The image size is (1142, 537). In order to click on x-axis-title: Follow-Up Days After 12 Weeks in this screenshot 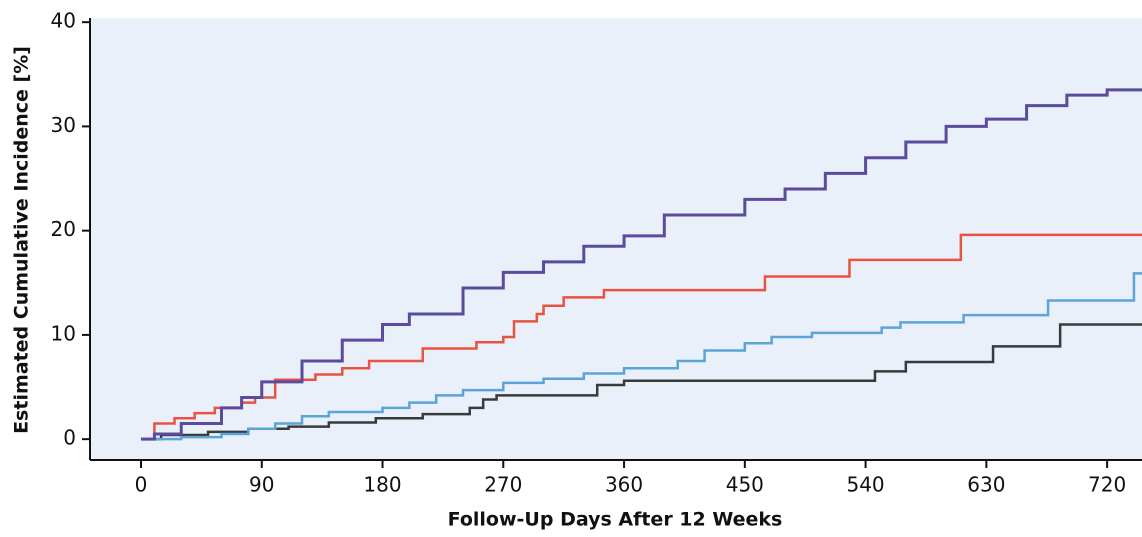, I will do `click(615, 520)`.